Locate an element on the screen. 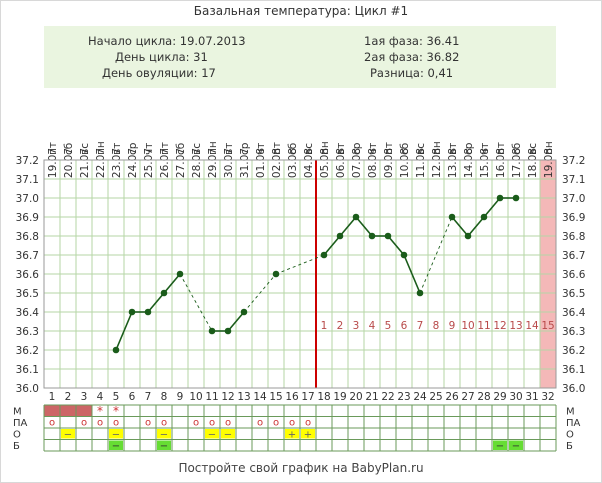  date-label: 05.08 is located at coordinates (325, 163).